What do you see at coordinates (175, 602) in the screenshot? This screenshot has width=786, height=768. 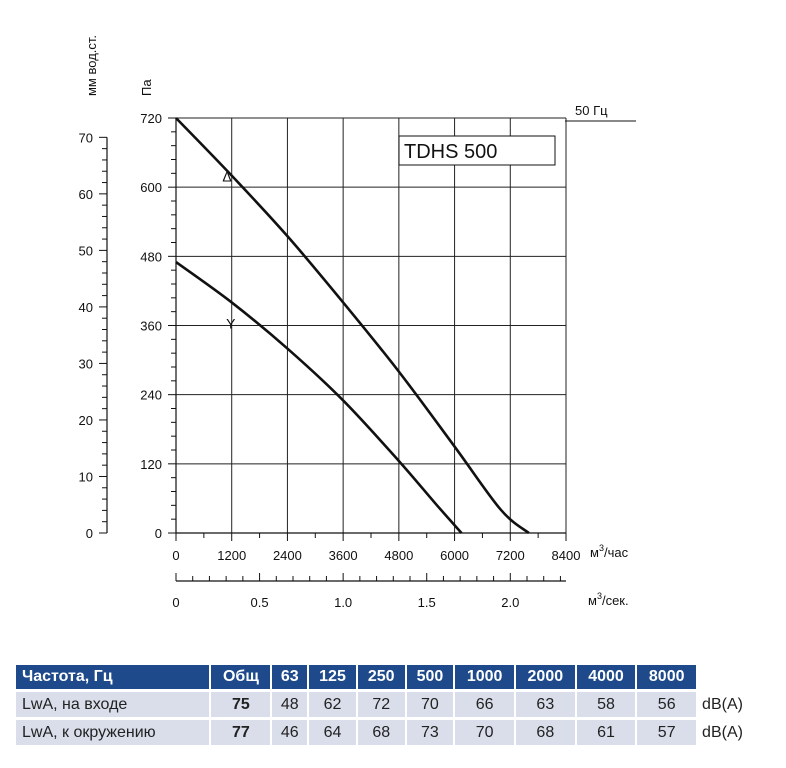 I see `x-axis-sec-tick-label: 0` at bounding box center [175, 602].